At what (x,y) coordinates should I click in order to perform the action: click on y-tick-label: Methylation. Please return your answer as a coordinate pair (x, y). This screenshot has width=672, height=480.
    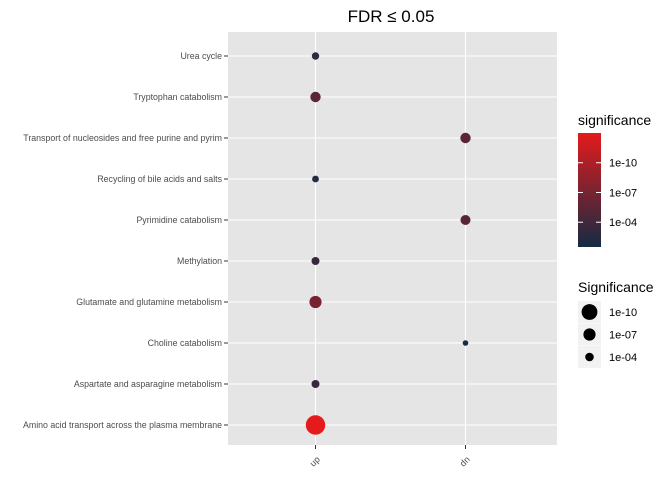
    Looking at the image, I should click on (199, 261).